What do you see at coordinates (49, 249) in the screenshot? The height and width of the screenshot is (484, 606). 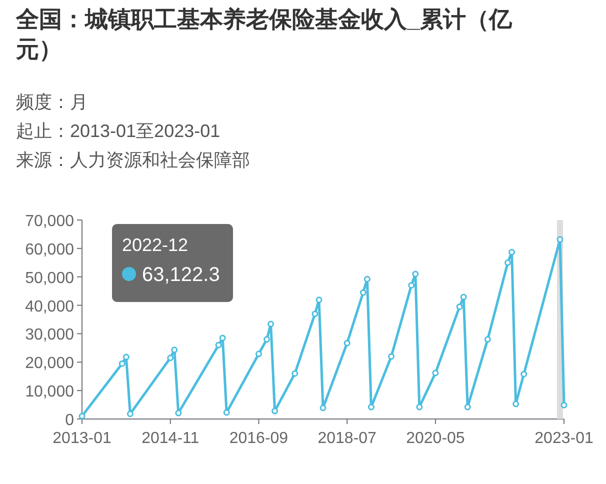 I see `y-tick-label: 60,000` at bounding box center [49, 249].